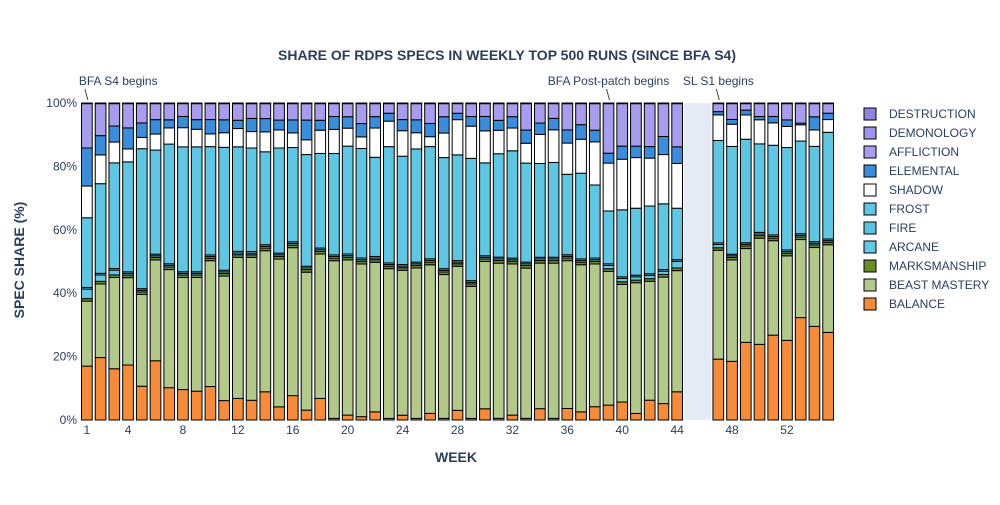  I want to click on legend-item-shadow: SHADOW, so click(903, 190).